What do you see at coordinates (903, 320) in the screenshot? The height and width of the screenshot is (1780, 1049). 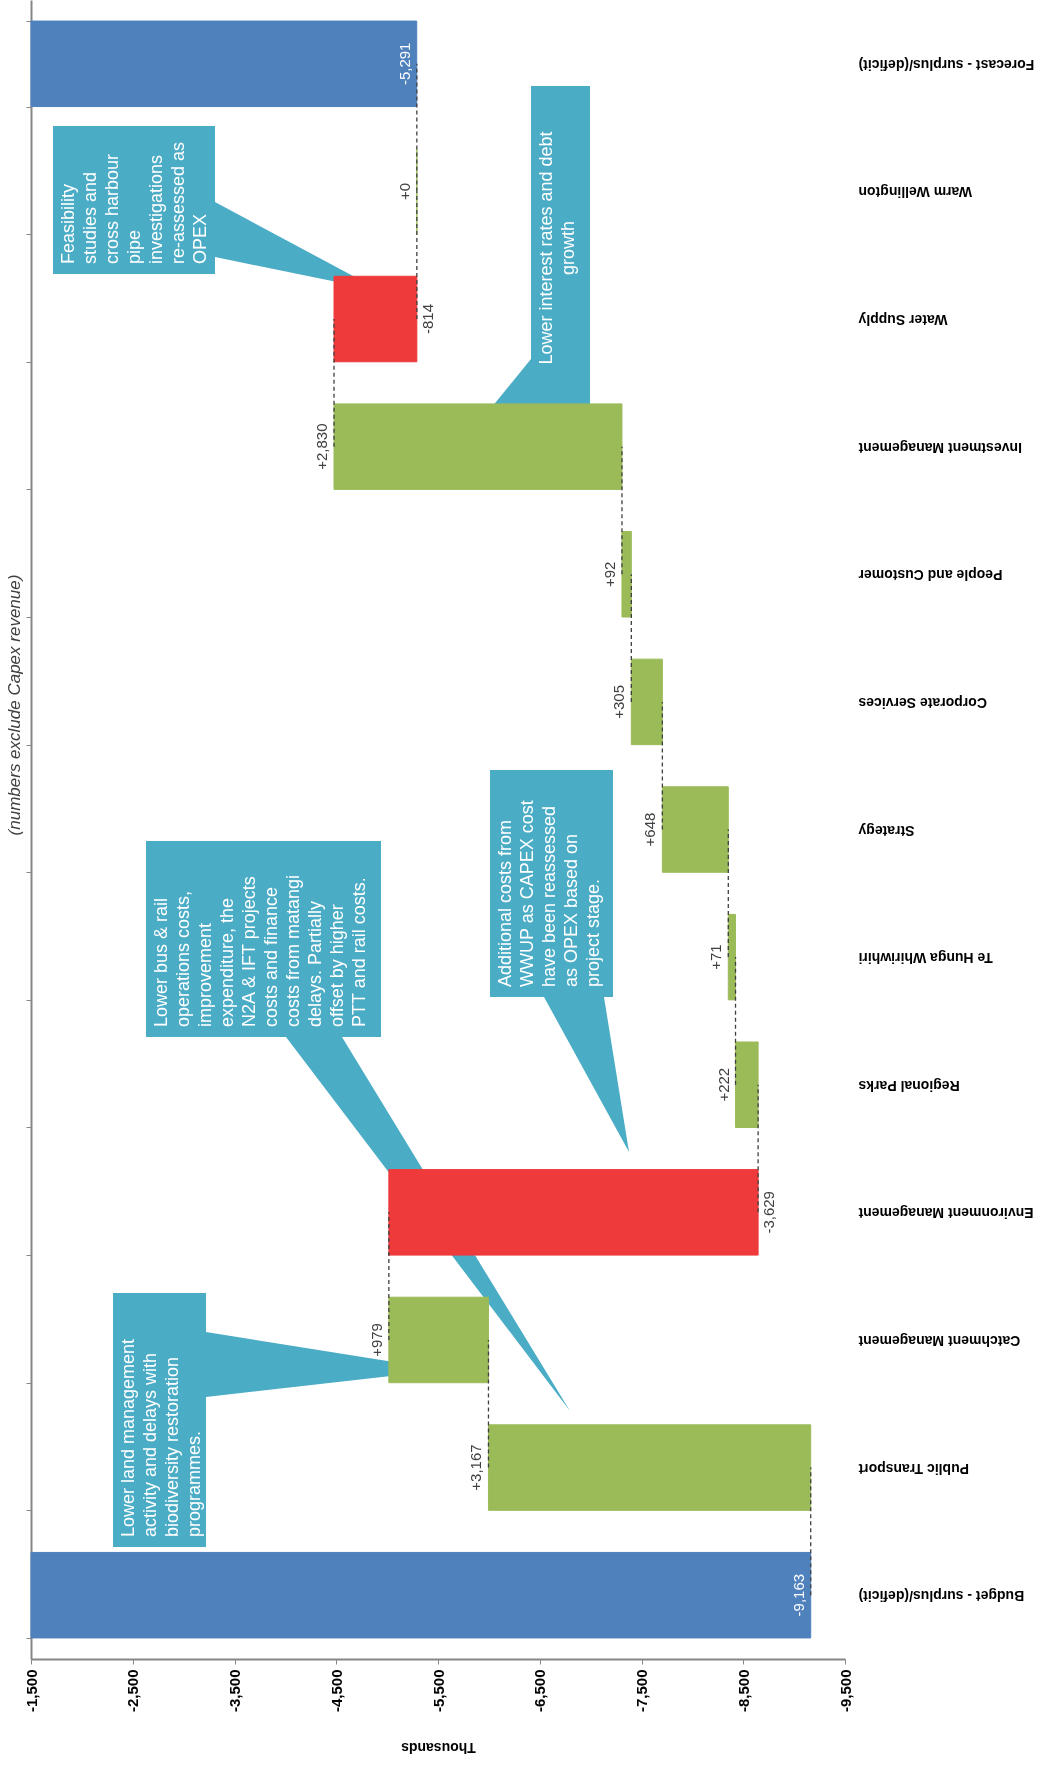 I see `y-tick-label: Water Supply` at bounding box center [903, 320].